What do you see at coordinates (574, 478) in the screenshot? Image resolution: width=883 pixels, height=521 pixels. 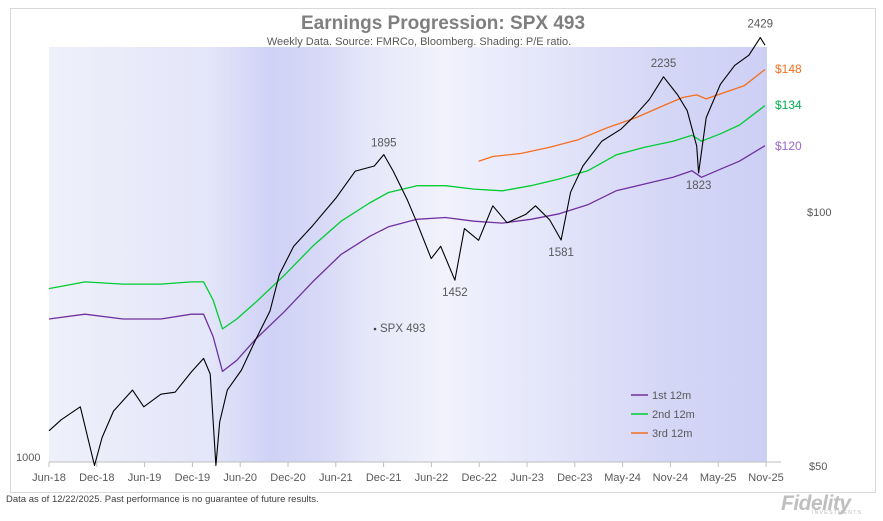 I see `x-tick-label: Dec-23` at bounding box center [574, 478].